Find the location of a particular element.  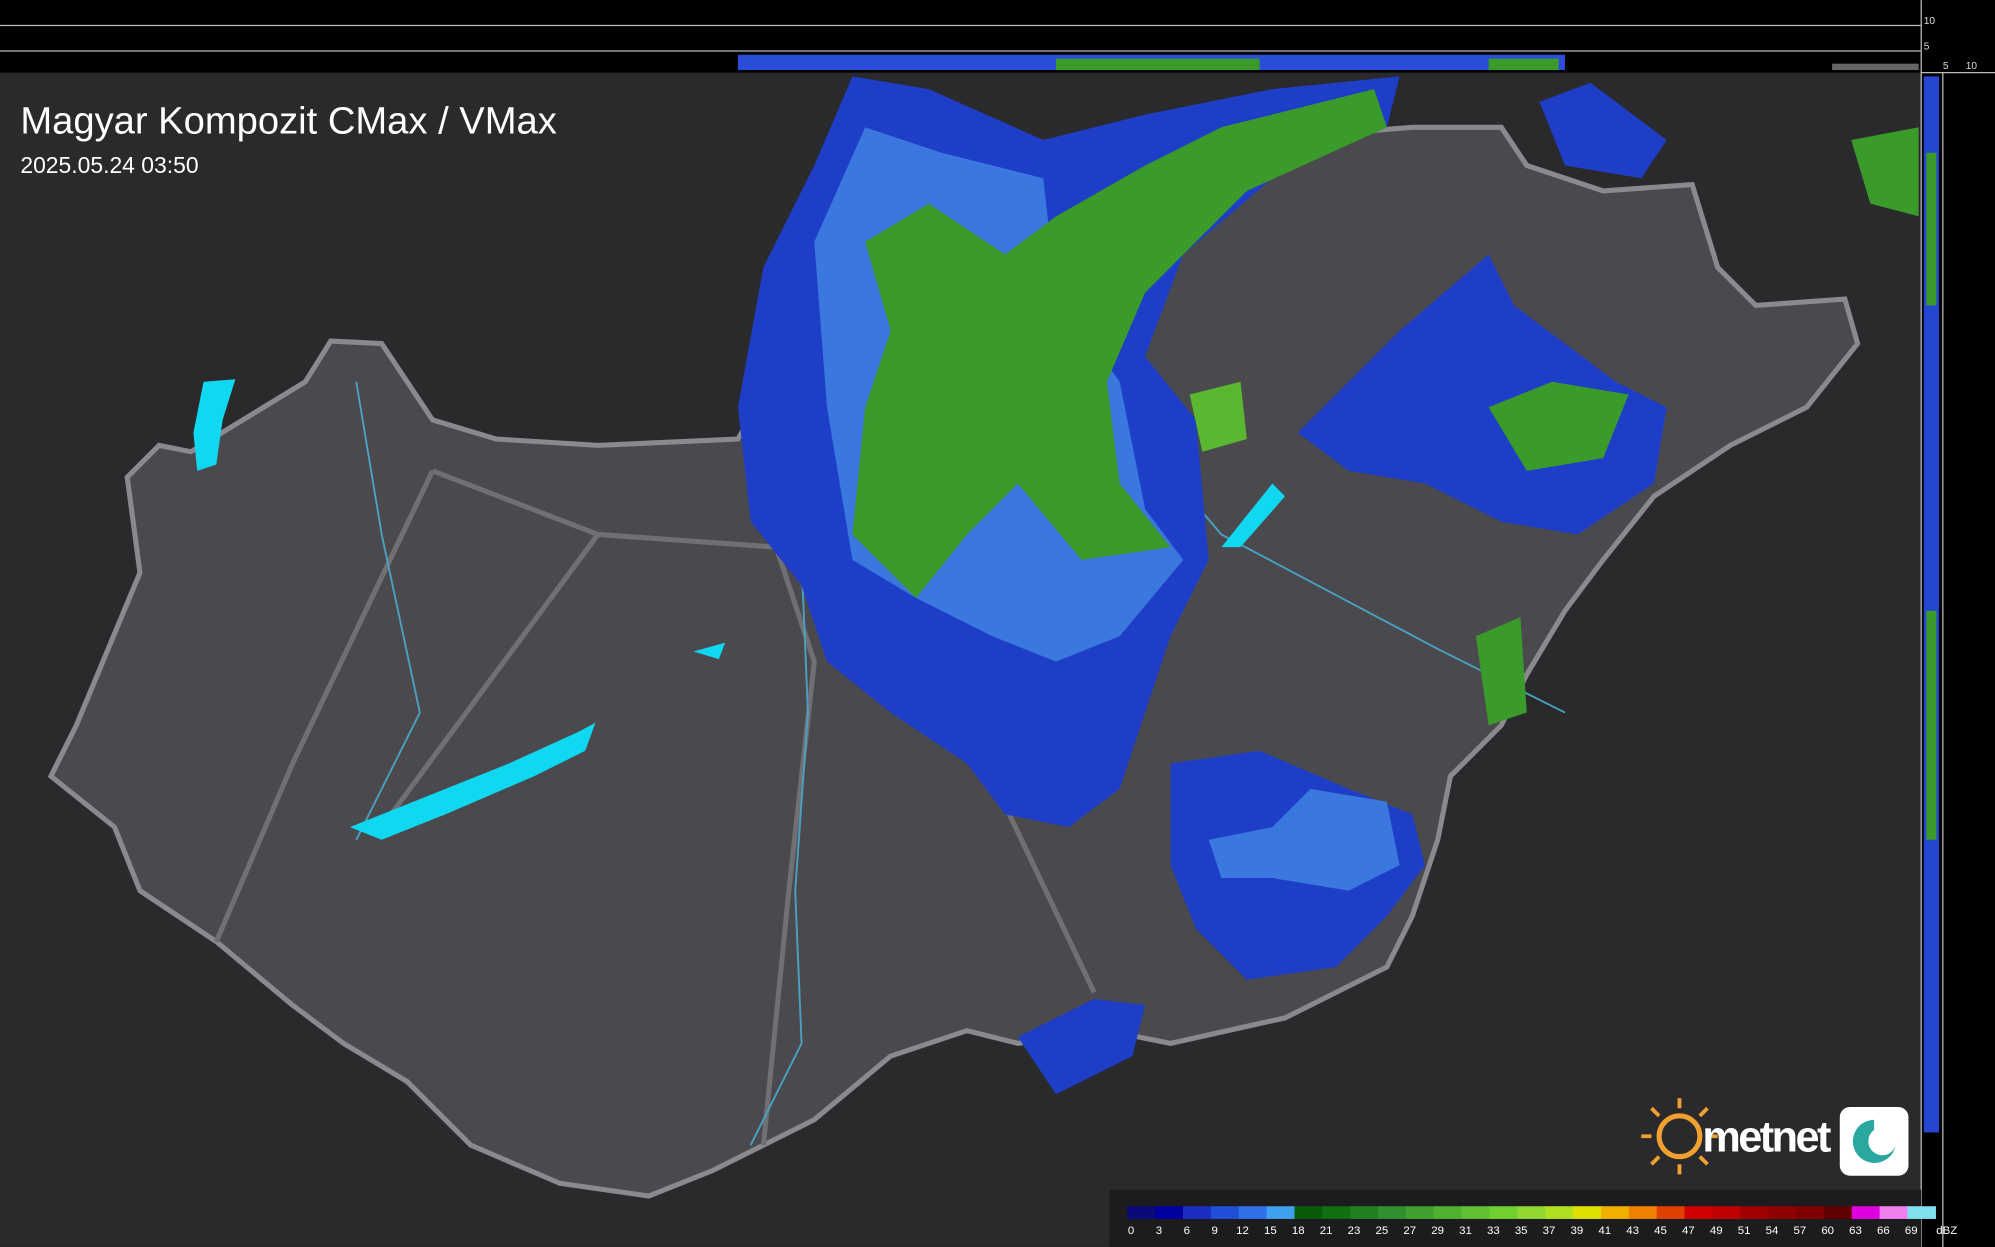

legend-label: 21 is located at coordinates (1326, 1231).